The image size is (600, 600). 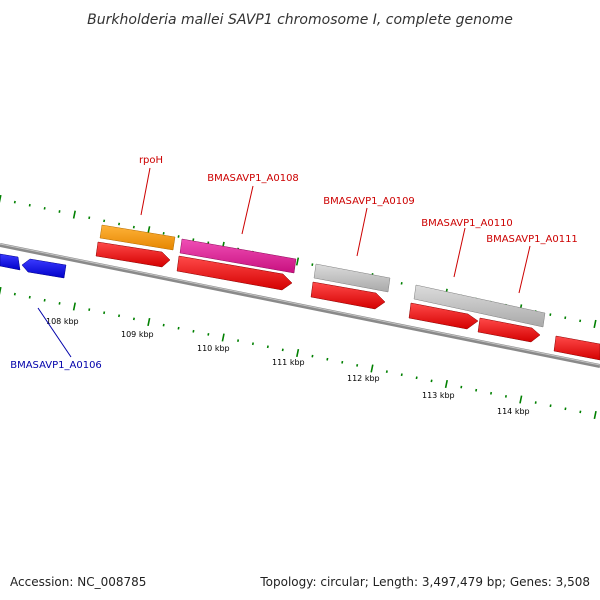 What do you see at coordinates (213, 348) in the screenshot?
I see `scale-label-110: 110 kbp` at bounding box center [213, 348].